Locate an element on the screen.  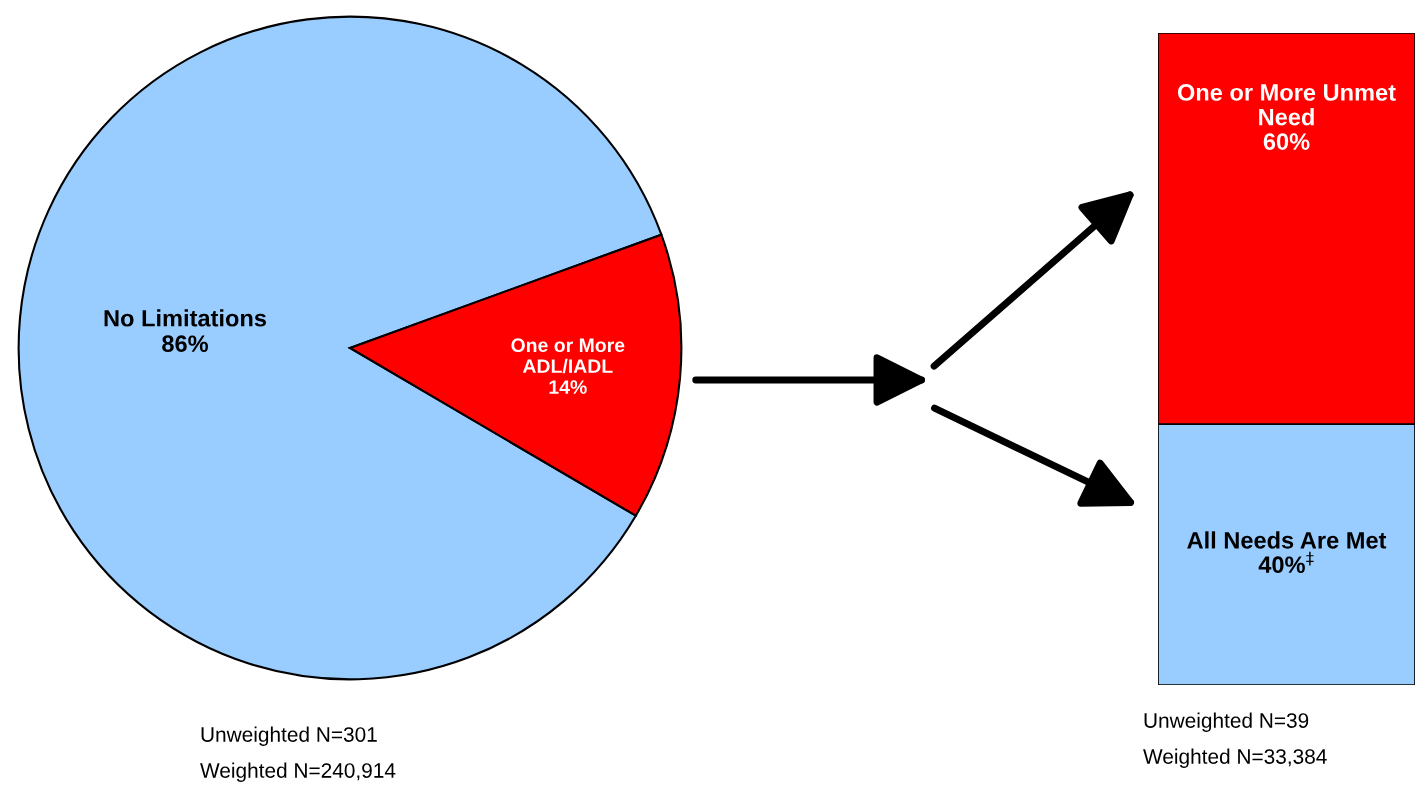
series-label: One or More Unmet Need is located at coordinates (1286, 105).